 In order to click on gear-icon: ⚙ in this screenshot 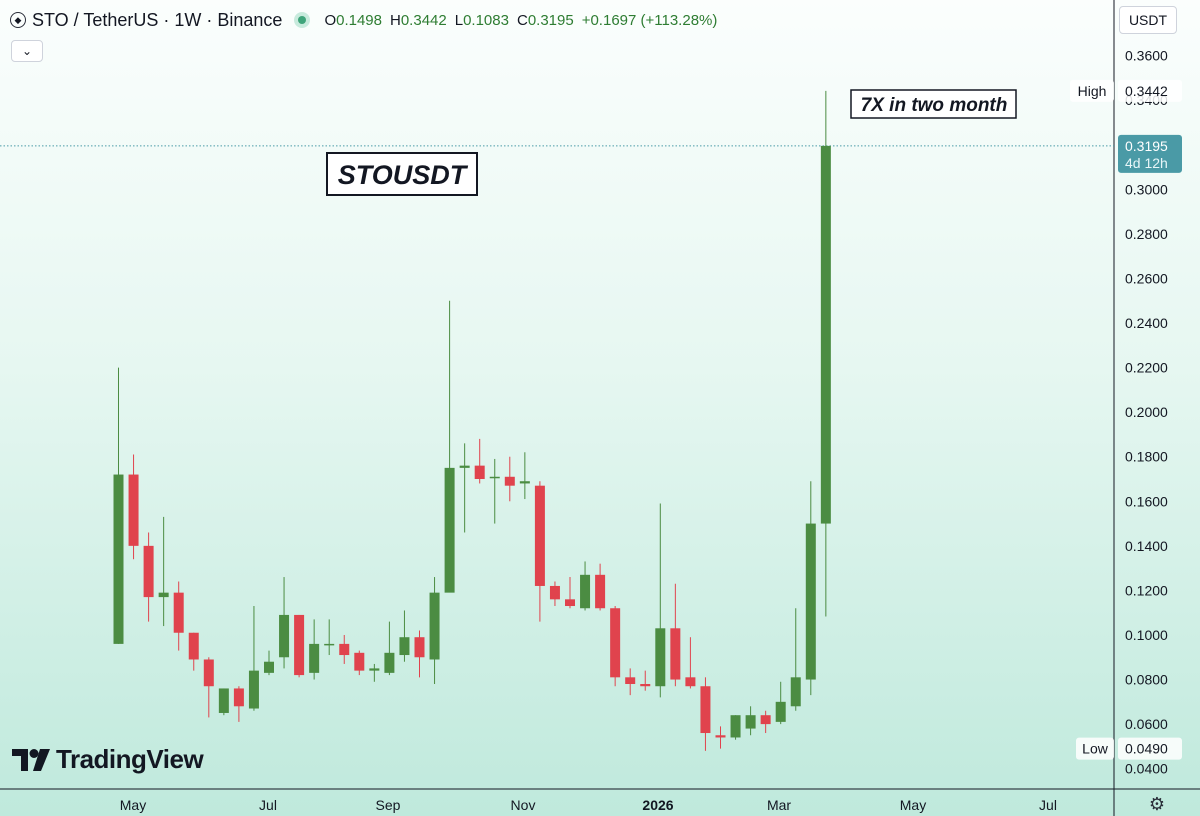, I will do `click(1157, 803)`.